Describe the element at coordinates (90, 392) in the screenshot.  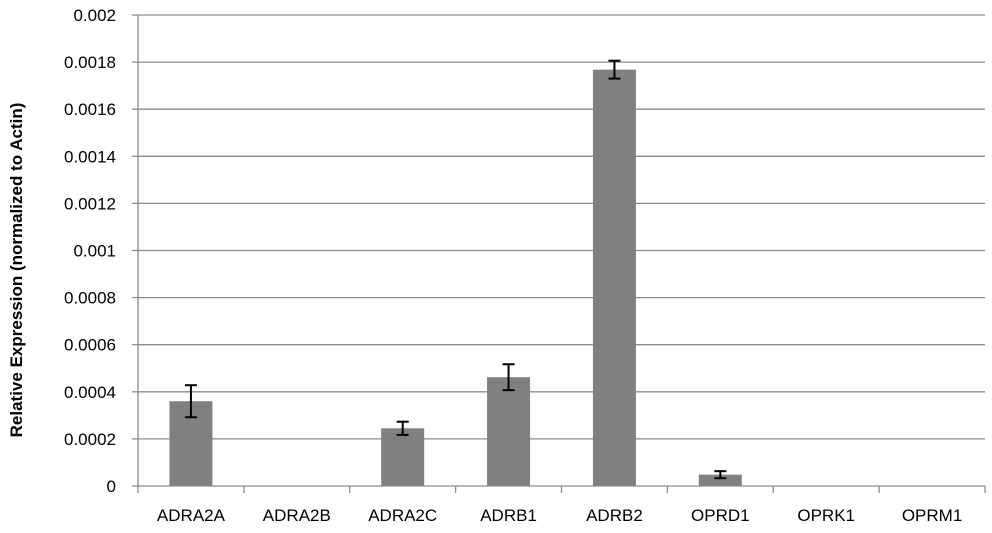
I see `y-tick-label: 0.0004` at that location.